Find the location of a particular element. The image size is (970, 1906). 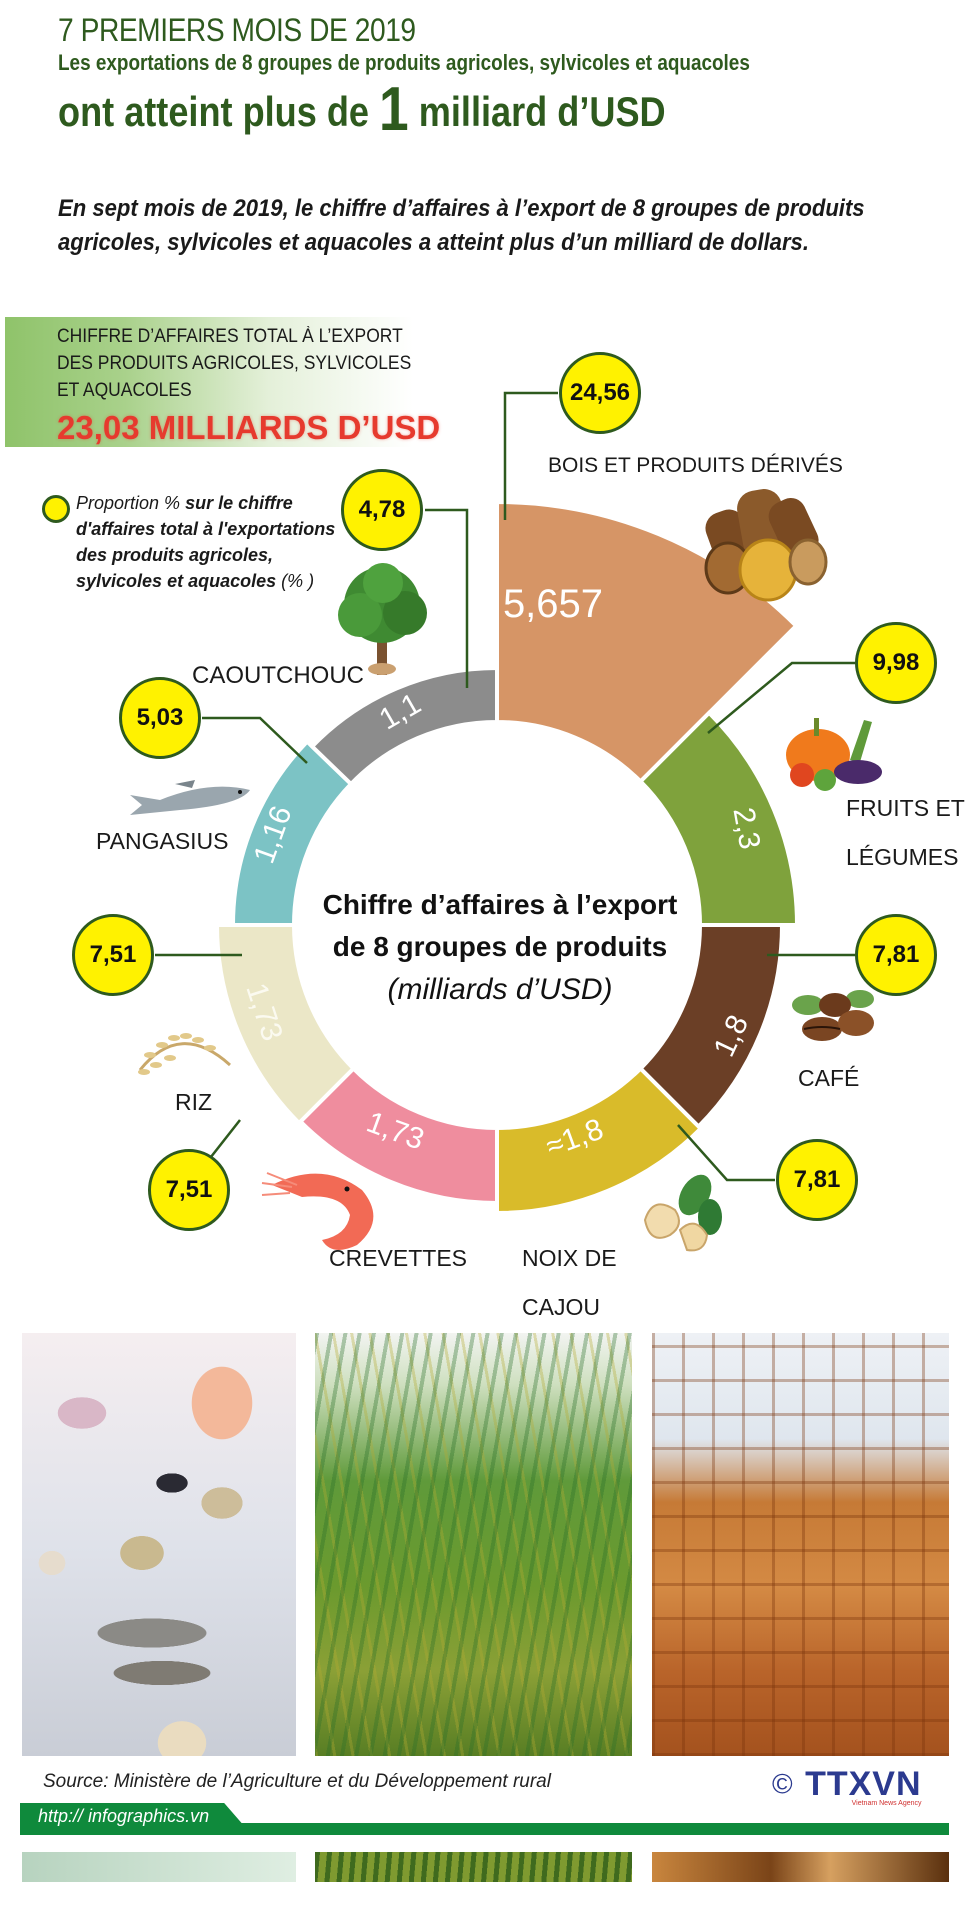

cashew-icon is located at coordinates (682, 1213).